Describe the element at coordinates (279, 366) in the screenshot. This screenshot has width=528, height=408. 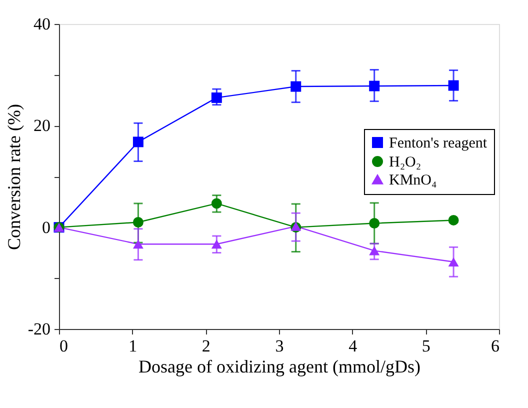
I see `x-axis-title: Dosage of oxidizing agent (mmol/gDs)` at that location.